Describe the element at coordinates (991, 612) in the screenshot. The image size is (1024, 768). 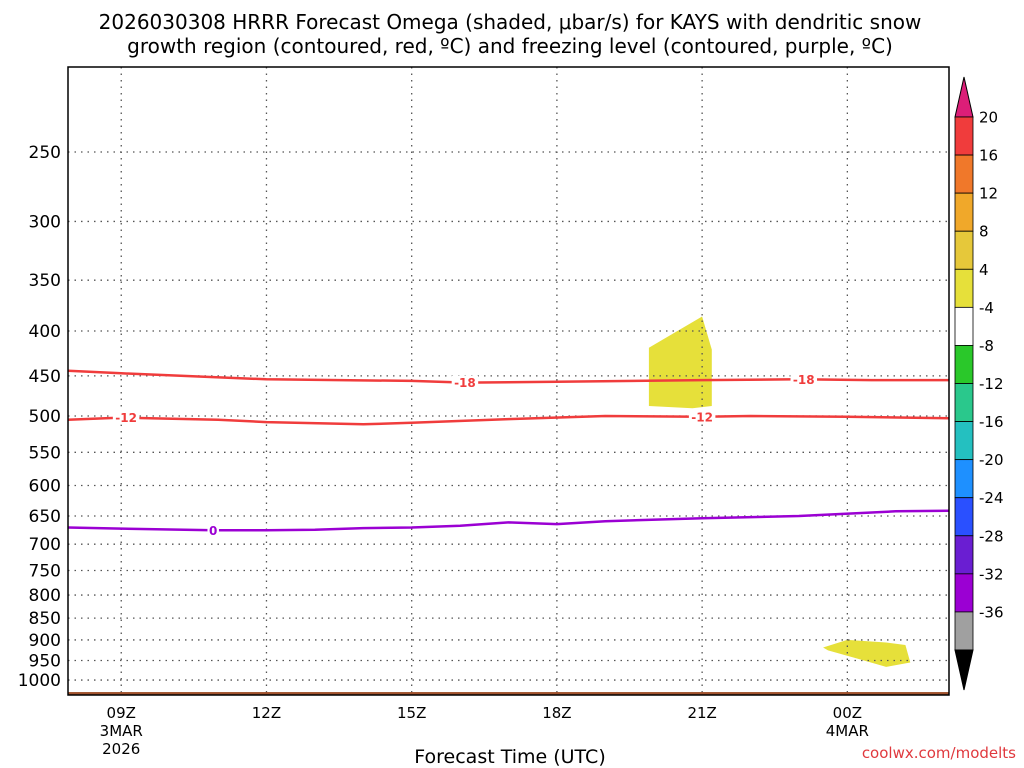
I see `colorbar-label-13: -36` at that location.